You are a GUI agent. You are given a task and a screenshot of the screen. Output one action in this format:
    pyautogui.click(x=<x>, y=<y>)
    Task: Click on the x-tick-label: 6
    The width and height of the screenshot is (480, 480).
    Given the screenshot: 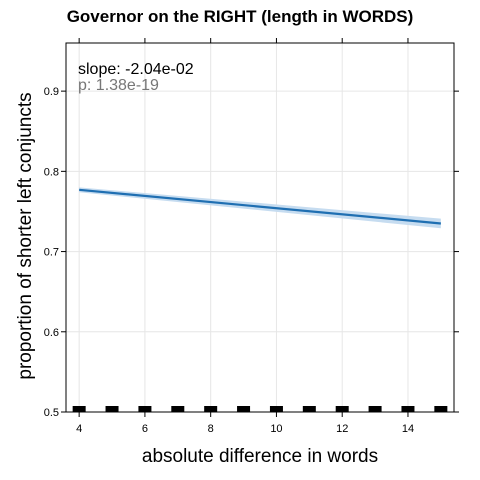 What is the action you would take?
    pyautogui.click(x=145, y=429)
    